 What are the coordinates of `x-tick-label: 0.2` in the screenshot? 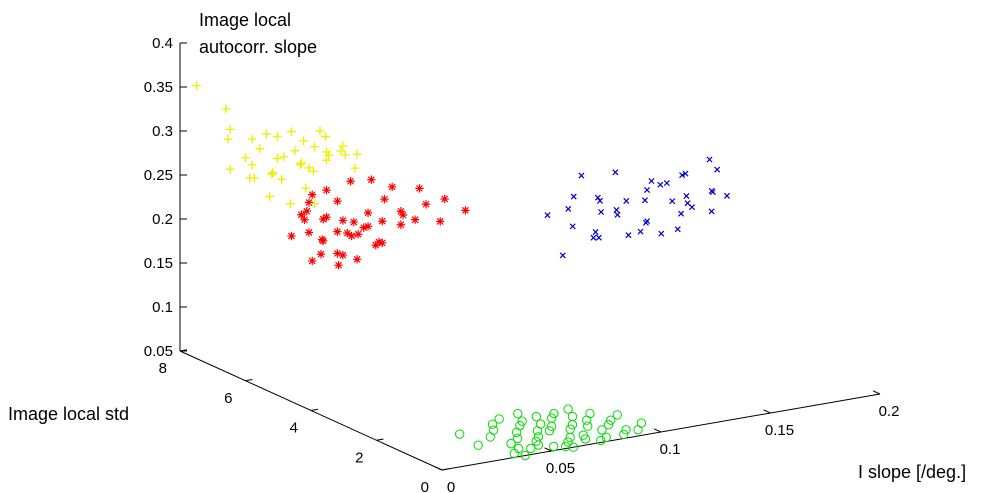 It's located at (889, 411).